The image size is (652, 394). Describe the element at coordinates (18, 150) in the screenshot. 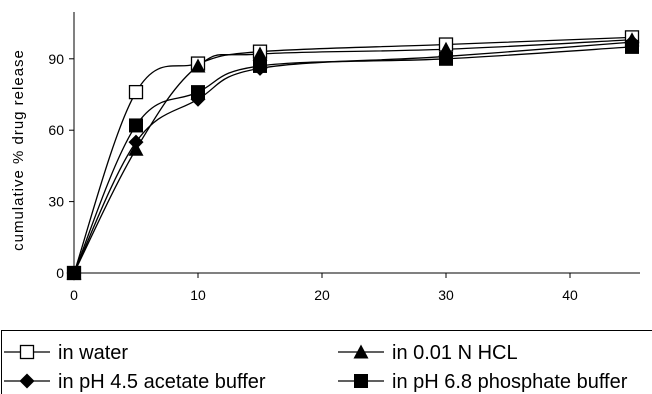

I see `y-axis-title: cumulative % drug release` at that location.